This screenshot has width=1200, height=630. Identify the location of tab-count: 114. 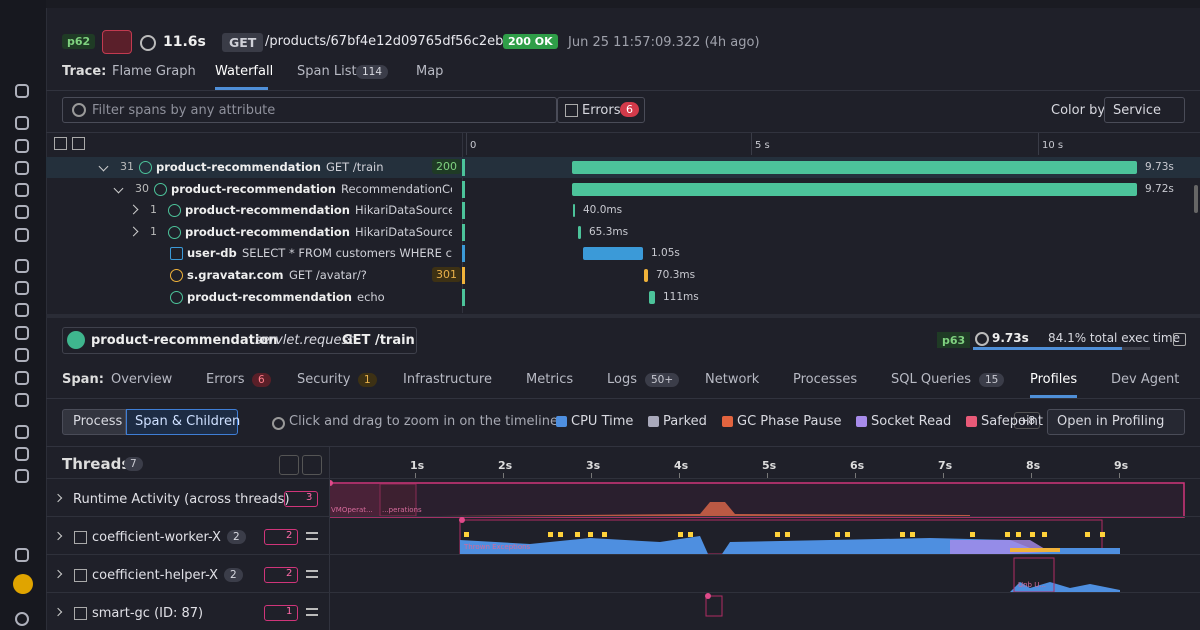
(372, 72).